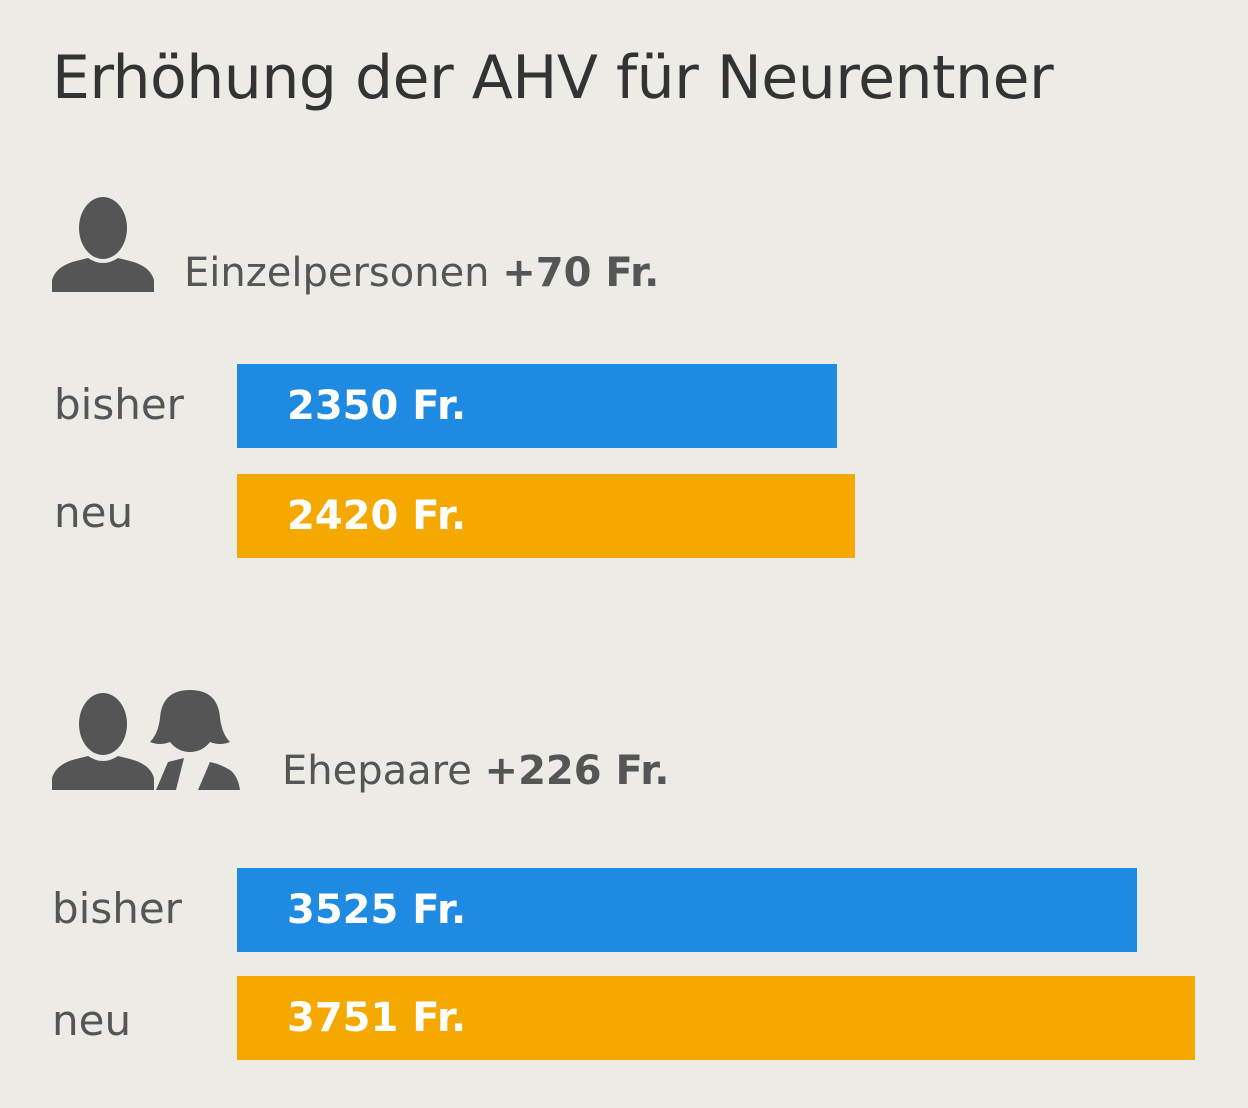  I want to click on group-name: Ehepaare, so click(377, 771).